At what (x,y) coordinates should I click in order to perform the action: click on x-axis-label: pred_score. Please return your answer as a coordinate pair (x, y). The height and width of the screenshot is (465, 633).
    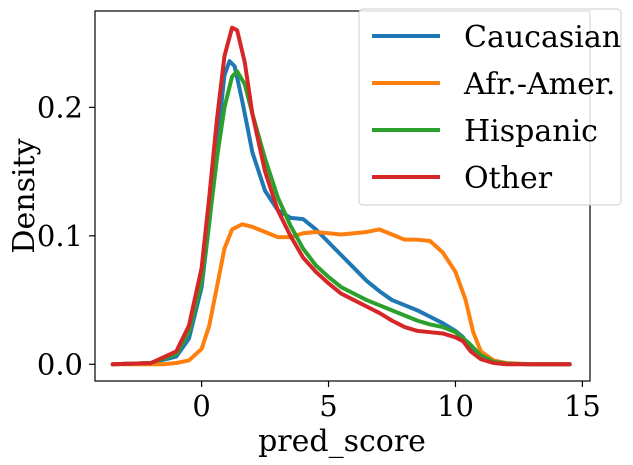
    Looking at the image, I should click on (342, 441).